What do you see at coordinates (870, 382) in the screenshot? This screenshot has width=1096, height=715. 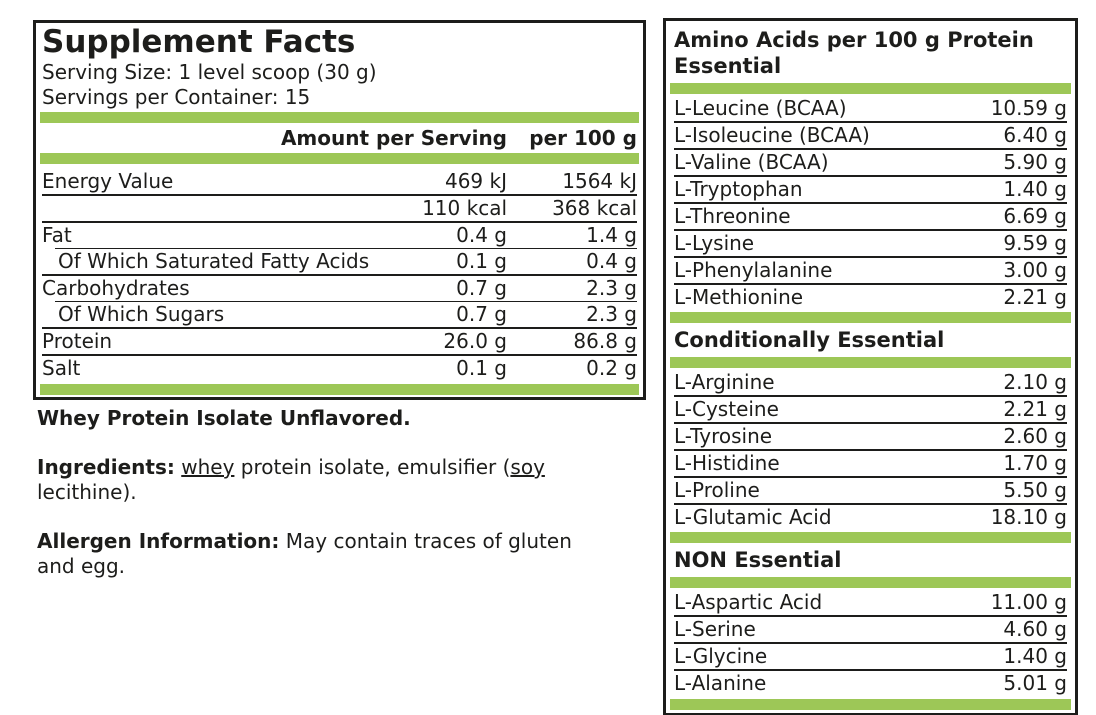 I see `table-row: L-Arginine 2.10 g` at bounding box center [870, 382].